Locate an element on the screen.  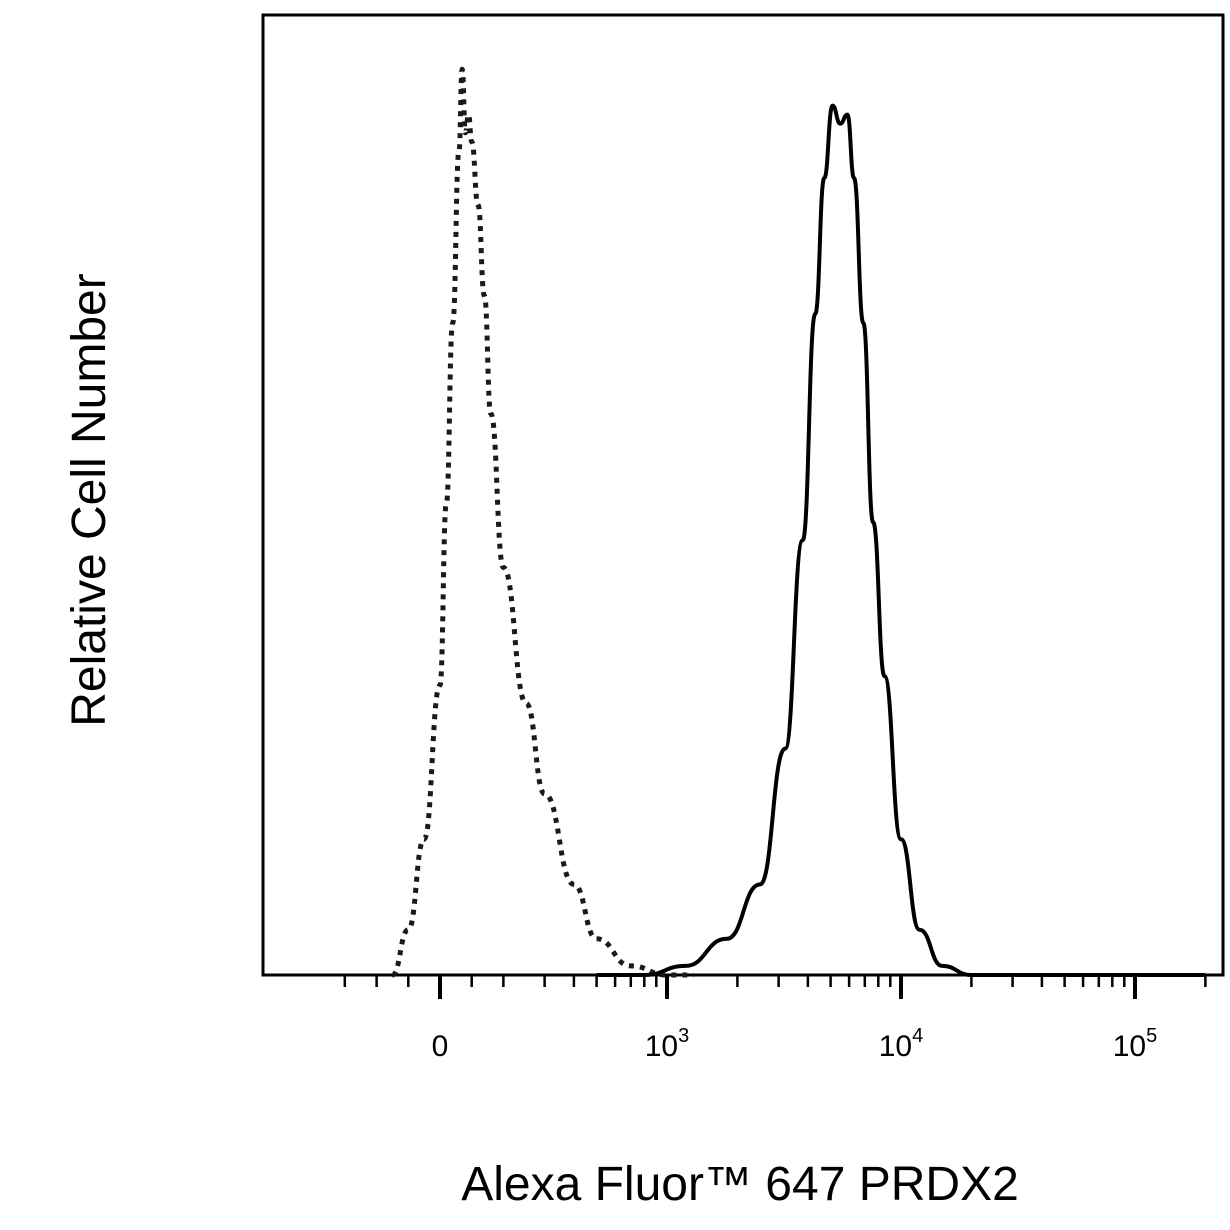
x-tick-label: 10⁴ is located at coordinates (901, 1044).